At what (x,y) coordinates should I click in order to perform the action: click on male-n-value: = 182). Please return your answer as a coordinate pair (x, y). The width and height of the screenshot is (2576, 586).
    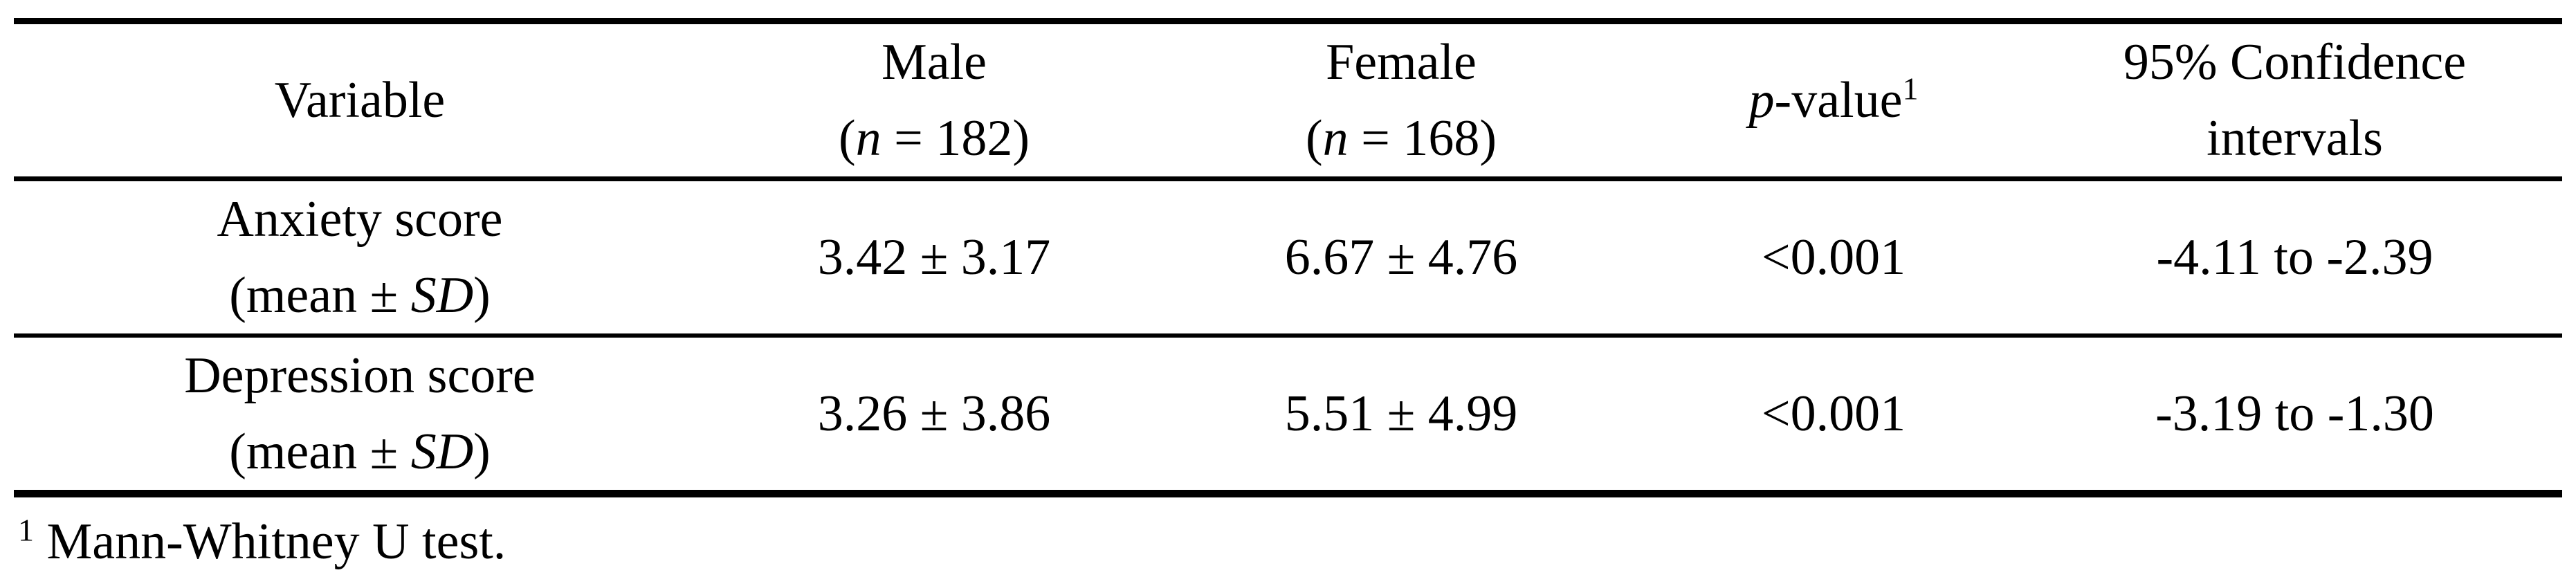
    Looking at the image, I should click on (956, 138).